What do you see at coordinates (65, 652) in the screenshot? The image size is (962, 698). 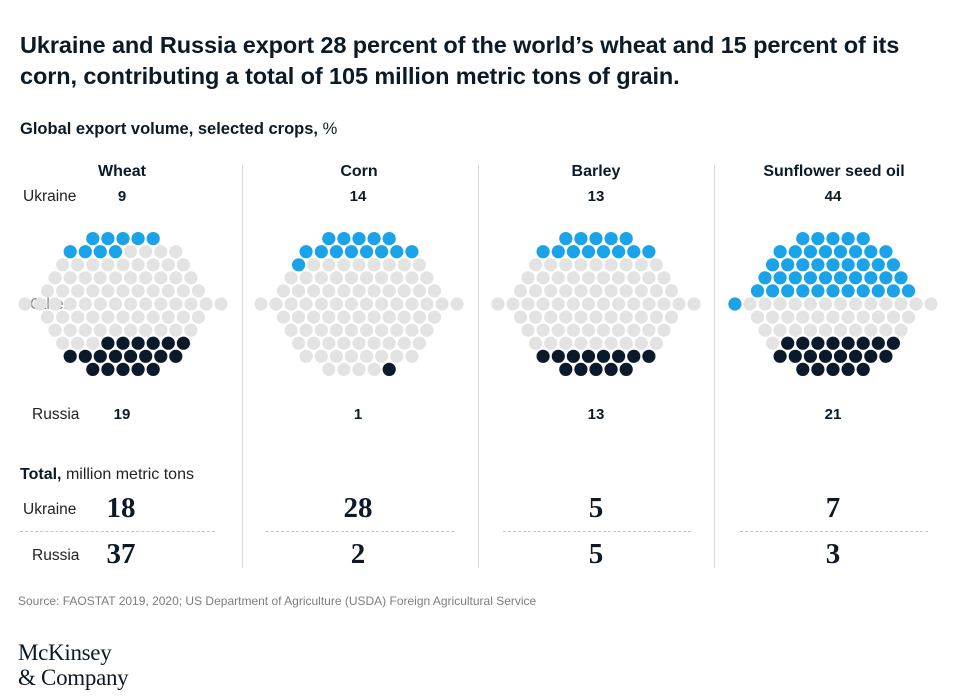 I see `logo-line-1: McKinsey` at bounding box center [65, 652].